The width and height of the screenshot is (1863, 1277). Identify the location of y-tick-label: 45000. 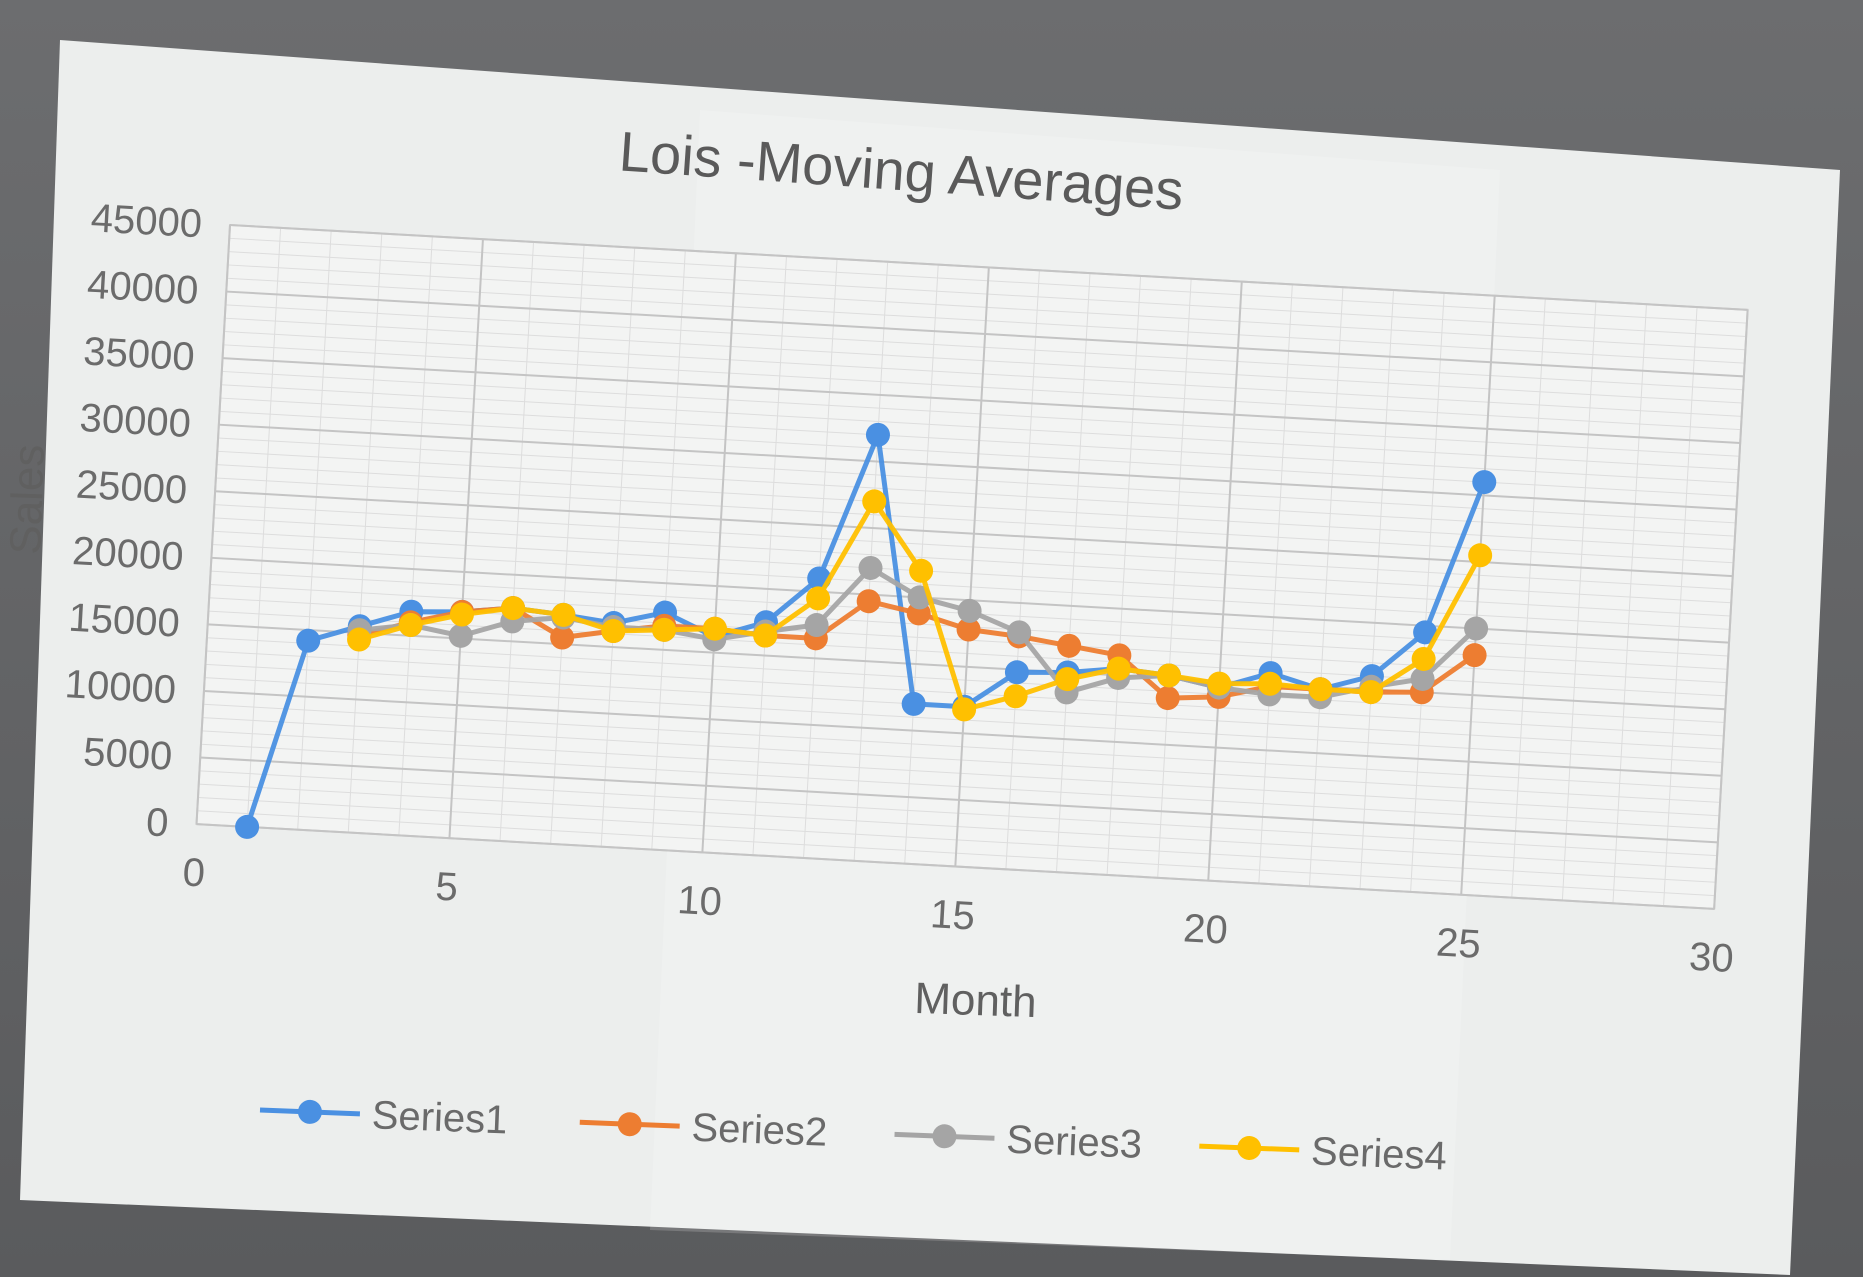
(147, 221).